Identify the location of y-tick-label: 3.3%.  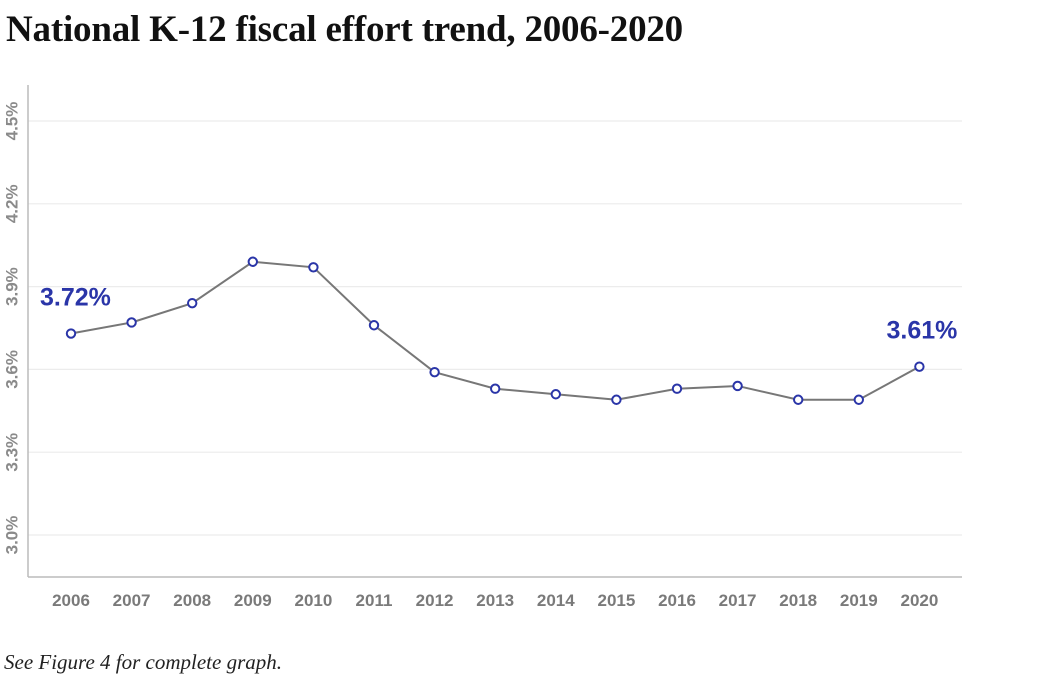
(11, 452).